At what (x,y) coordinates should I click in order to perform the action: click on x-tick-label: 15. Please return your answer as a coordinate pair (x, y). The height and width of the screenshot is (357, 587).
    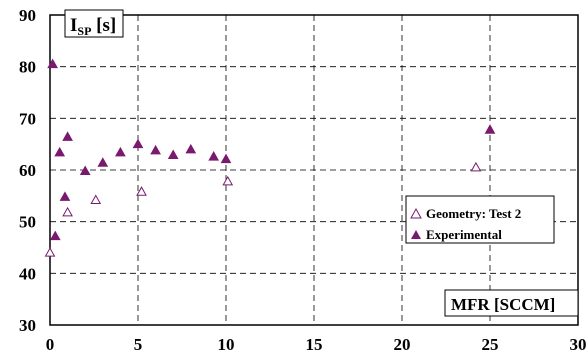
    Looking at the image, I should click on (314, 344).